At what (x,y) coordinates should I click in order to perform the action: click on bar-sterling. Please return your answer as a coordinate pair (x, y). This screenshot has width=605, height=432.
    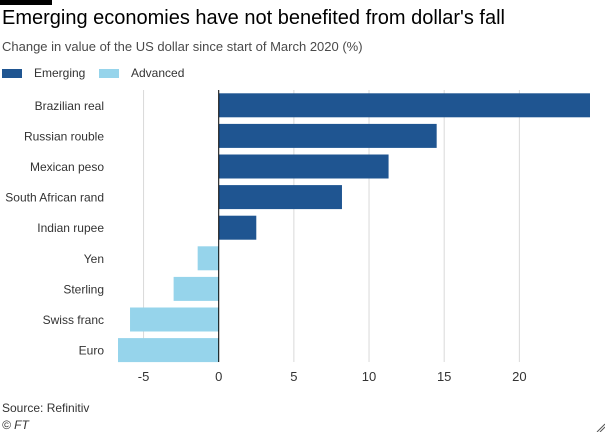
    Looking at the image, I should click on (196, 288).